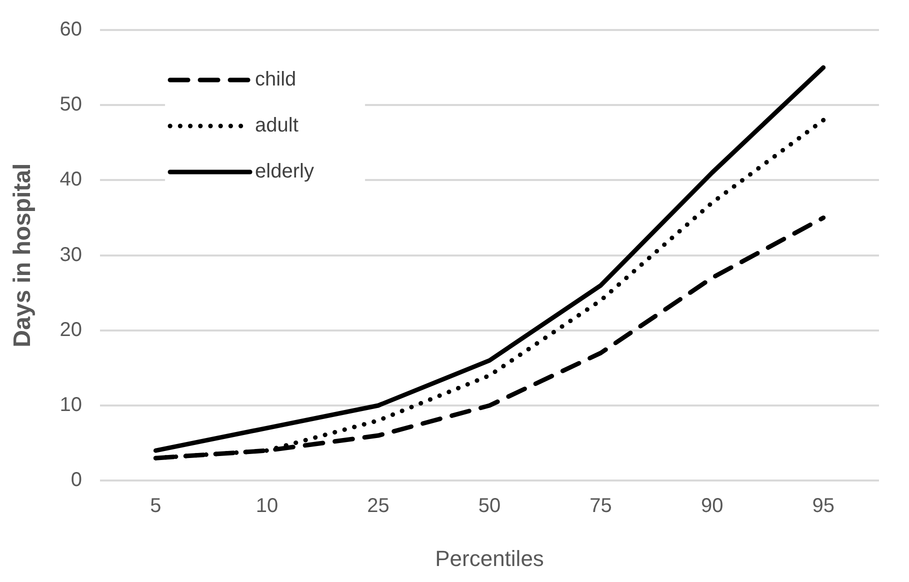 The image size is (909, 582). I want to click on x-tick-label: 50, so click(489, 506).